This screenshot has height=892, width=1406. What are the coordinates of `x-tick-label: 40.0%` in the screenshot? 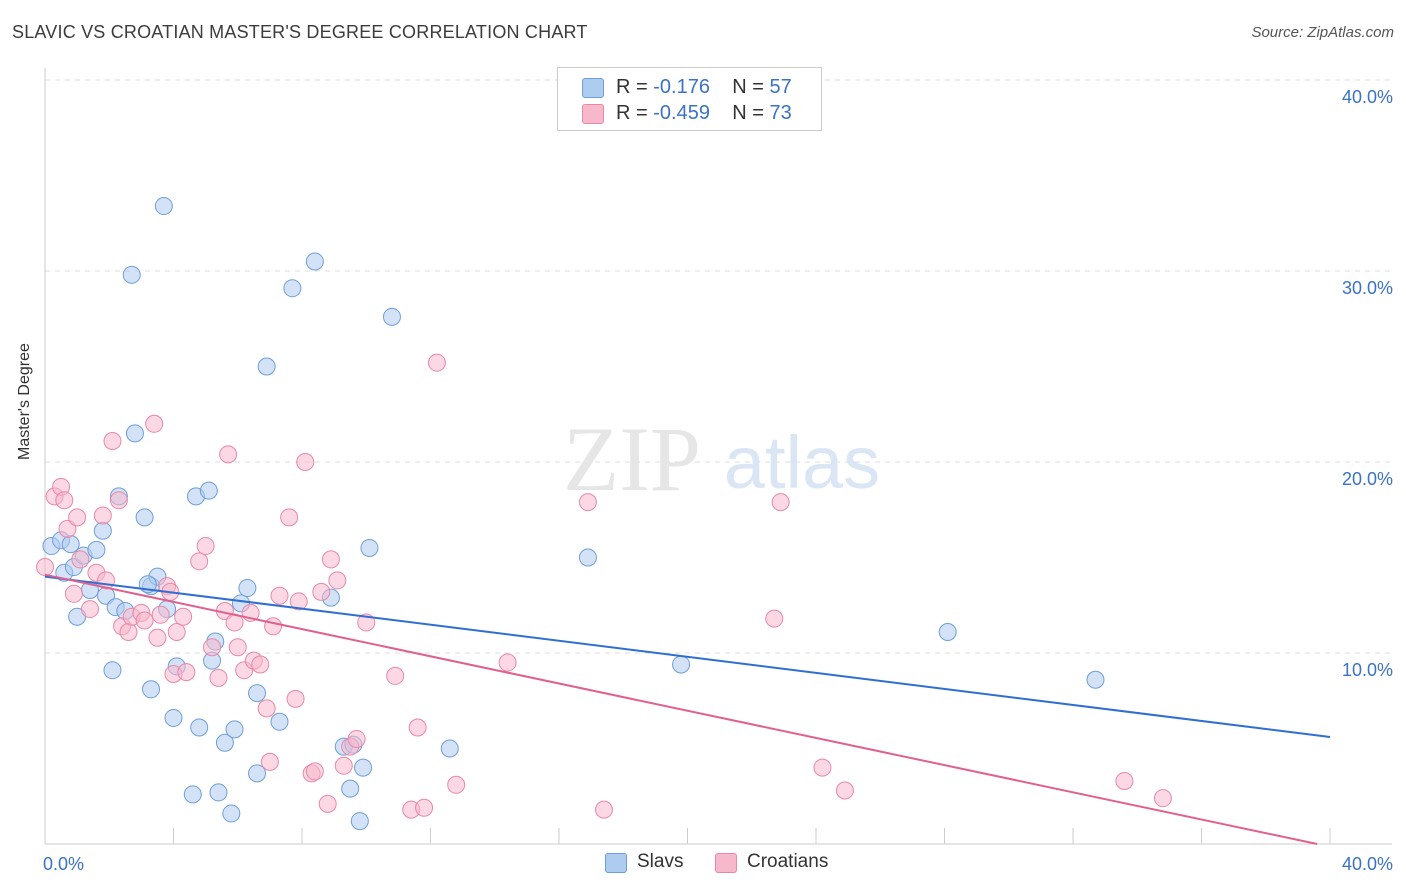 It's located at (1367, 864).